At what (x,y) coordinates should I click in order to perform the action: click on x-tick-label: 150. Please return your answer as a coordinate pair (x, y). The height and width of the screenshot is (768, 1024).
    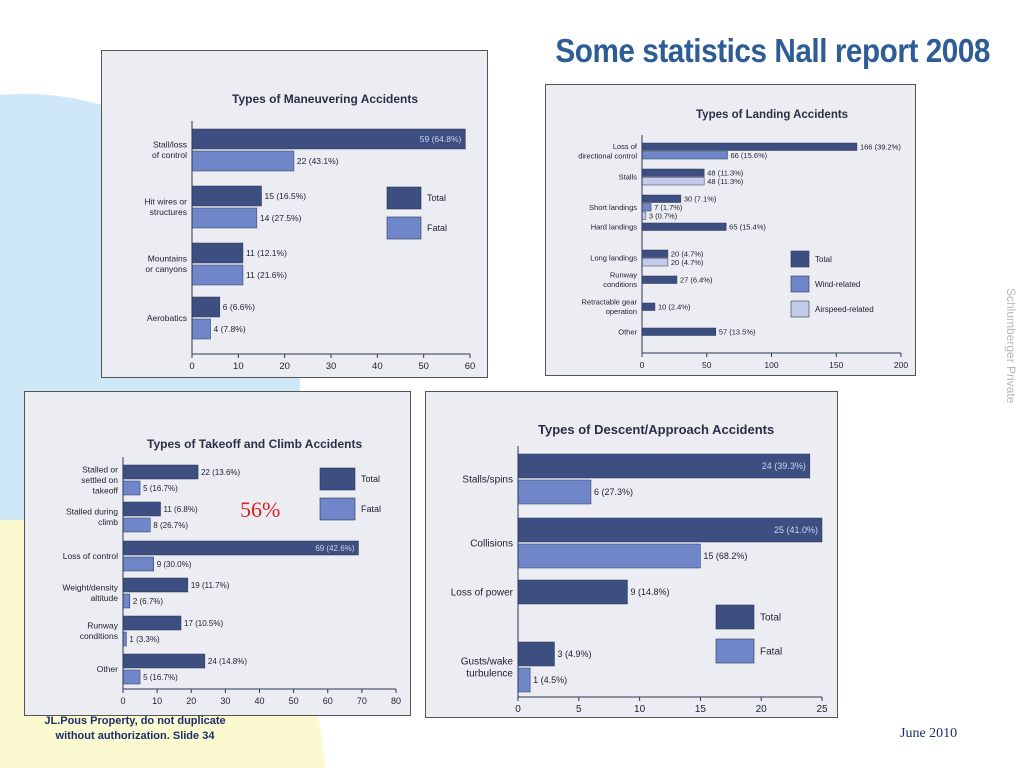
    Looking at the image, I should click on (836, 365).